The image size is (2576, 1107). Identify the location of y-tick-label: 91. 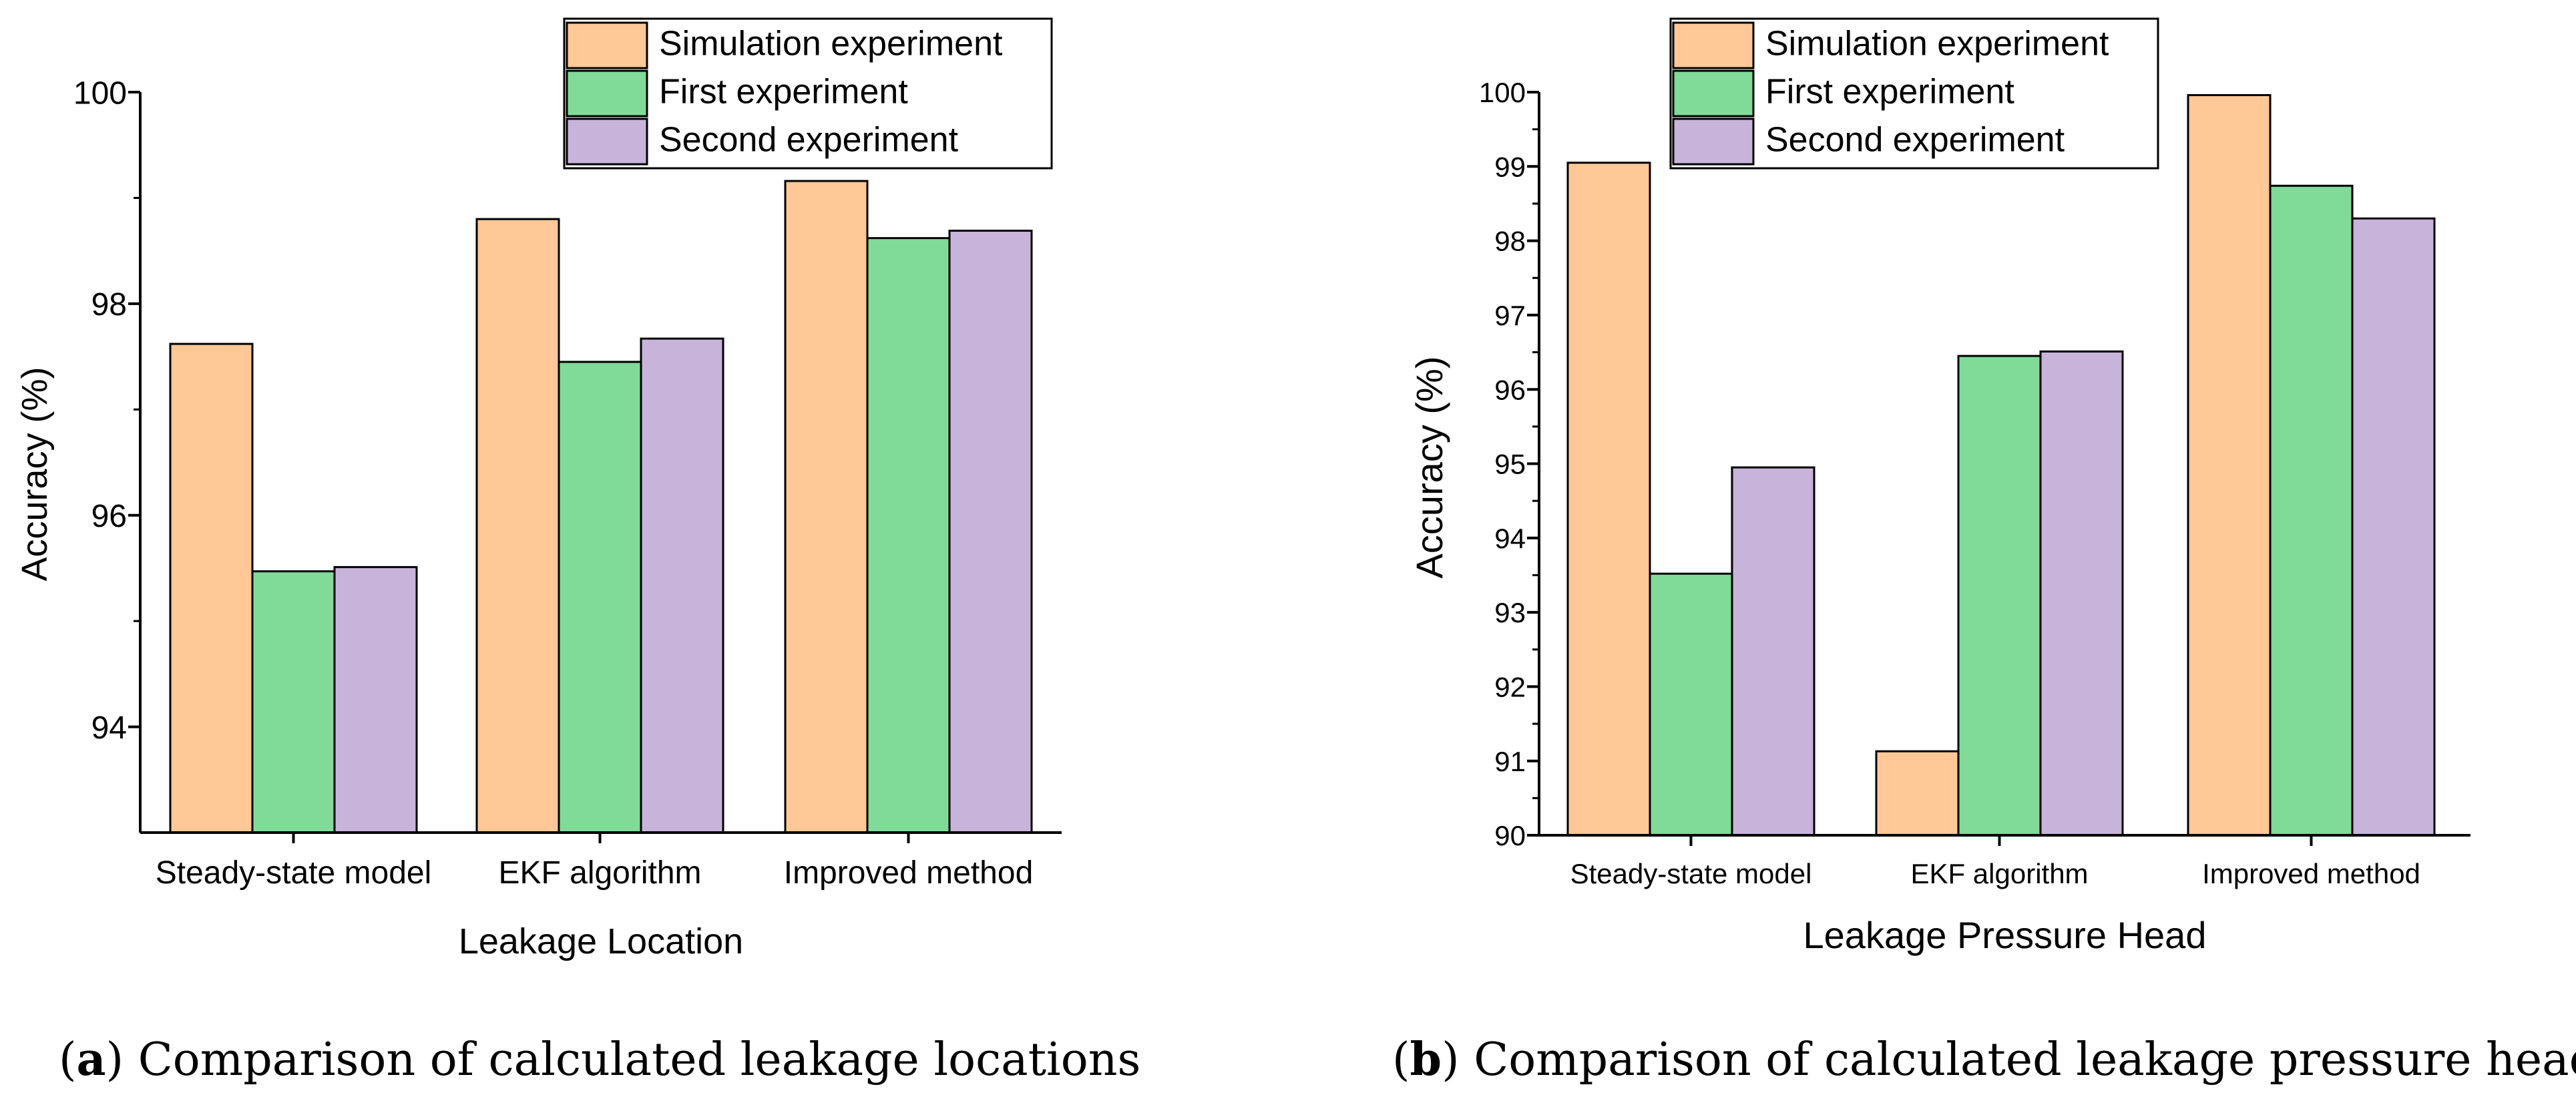
(1510, 761).